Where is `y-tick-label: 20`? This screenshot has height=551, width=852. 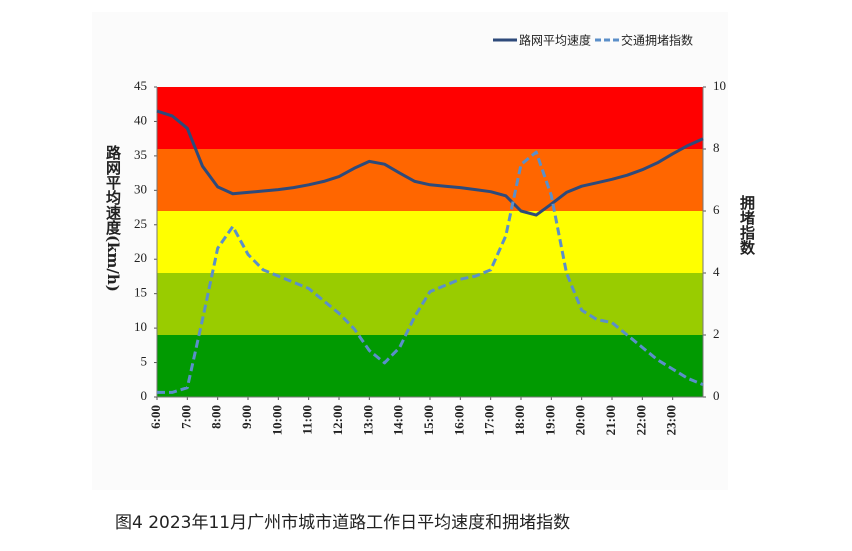
y-tick-label: 20 is located at coordinates (140, 257).